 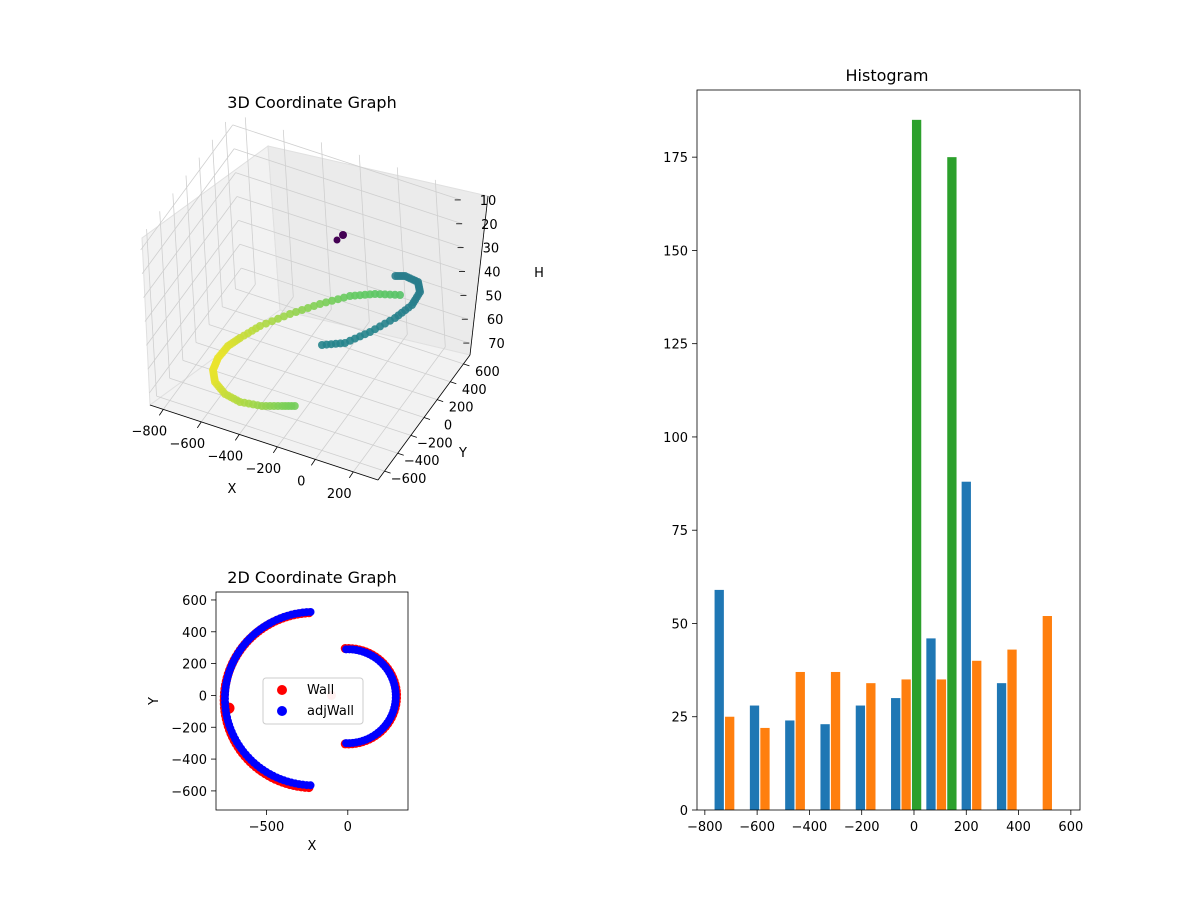 I want to click on point-adjwall, so click(x=346, y=649).